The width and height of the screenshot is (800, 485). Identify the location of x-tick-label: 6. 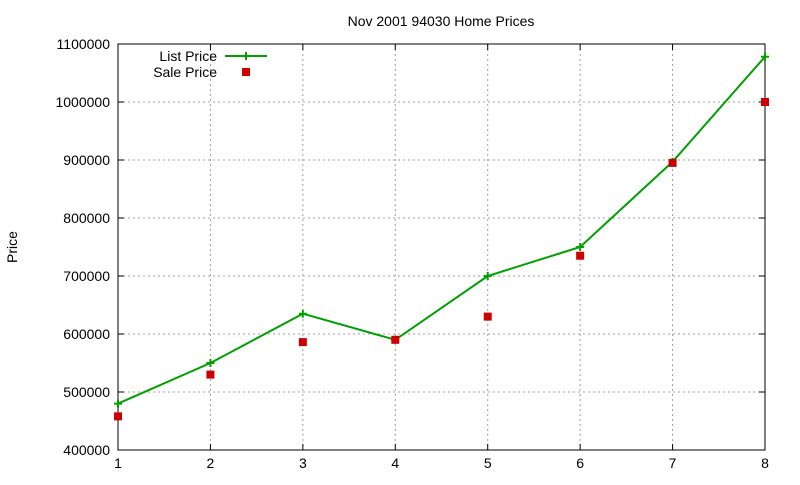
(580, 463).